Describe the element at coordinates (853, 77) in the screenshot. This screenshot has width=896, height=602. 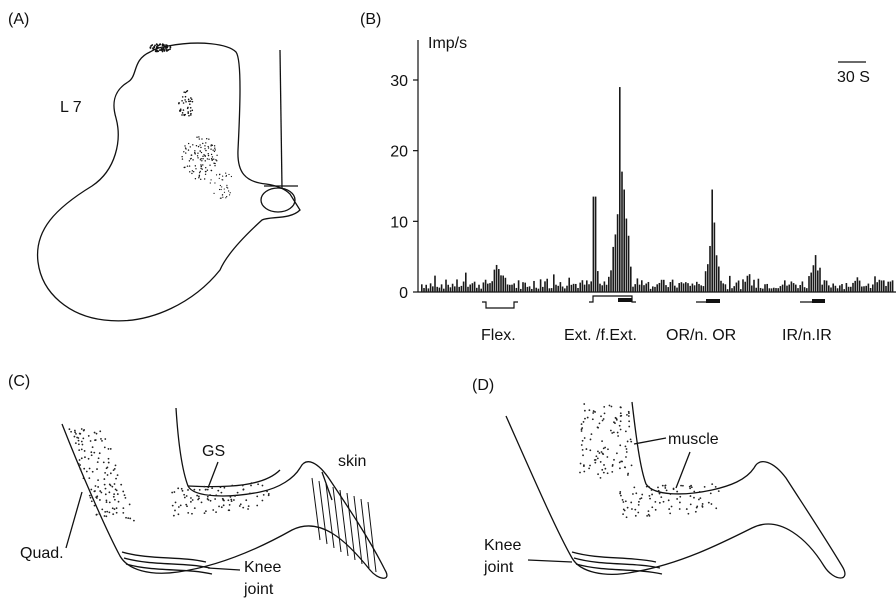
I see `time-scale-label: 30 S` at that location.